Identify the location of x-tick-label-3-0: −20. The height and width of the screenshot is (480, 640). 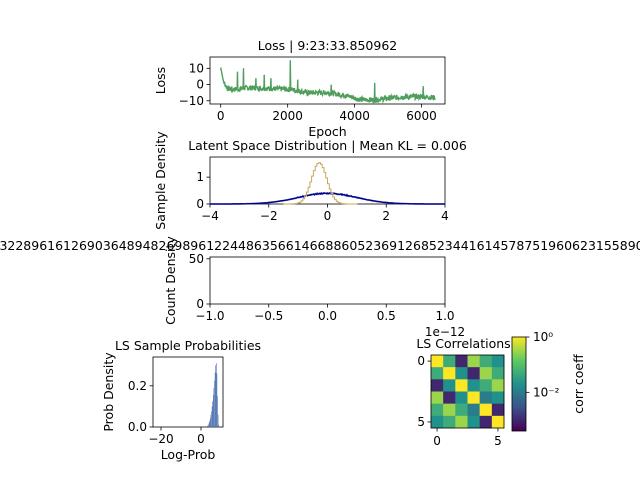
(160, 439).